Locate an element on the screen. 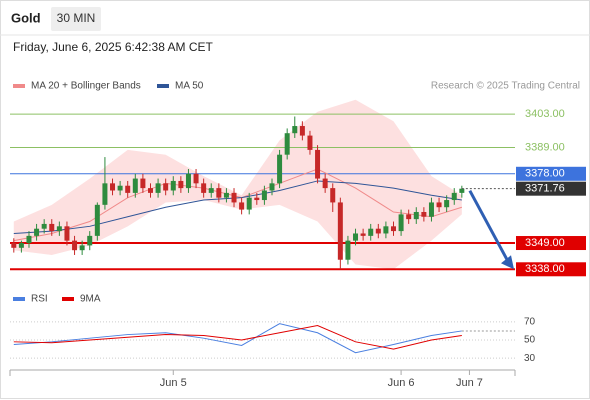  arrow-head is located at coordinates (507, 262).